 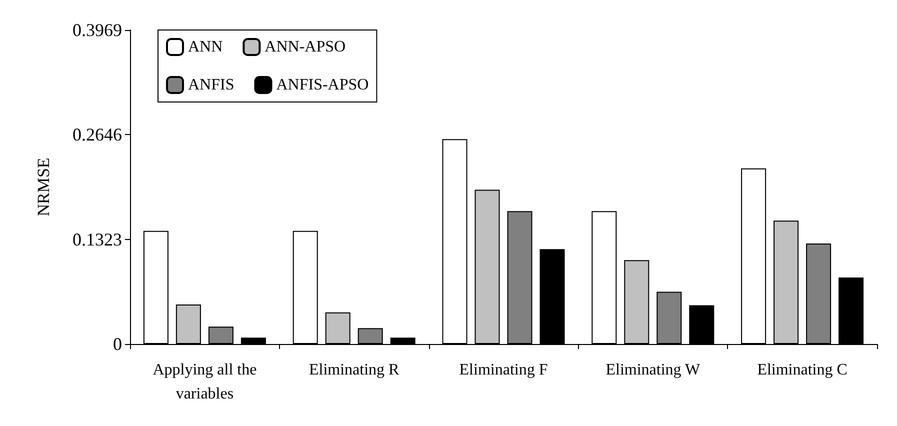 I want to click on x-tick-label: Eliminating R, so click(x=354, y=370).